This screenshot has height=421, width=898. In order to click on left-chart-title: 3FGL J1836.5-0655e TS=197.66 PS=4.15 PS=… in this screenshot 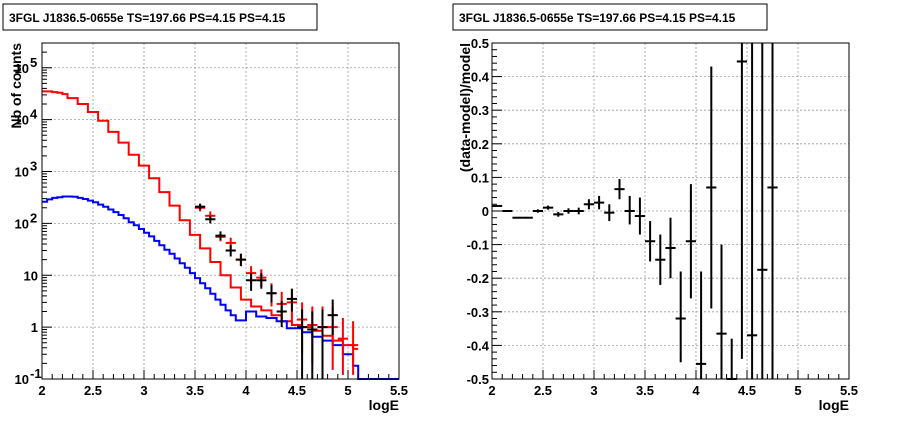, I will do `click(147, 18)`.